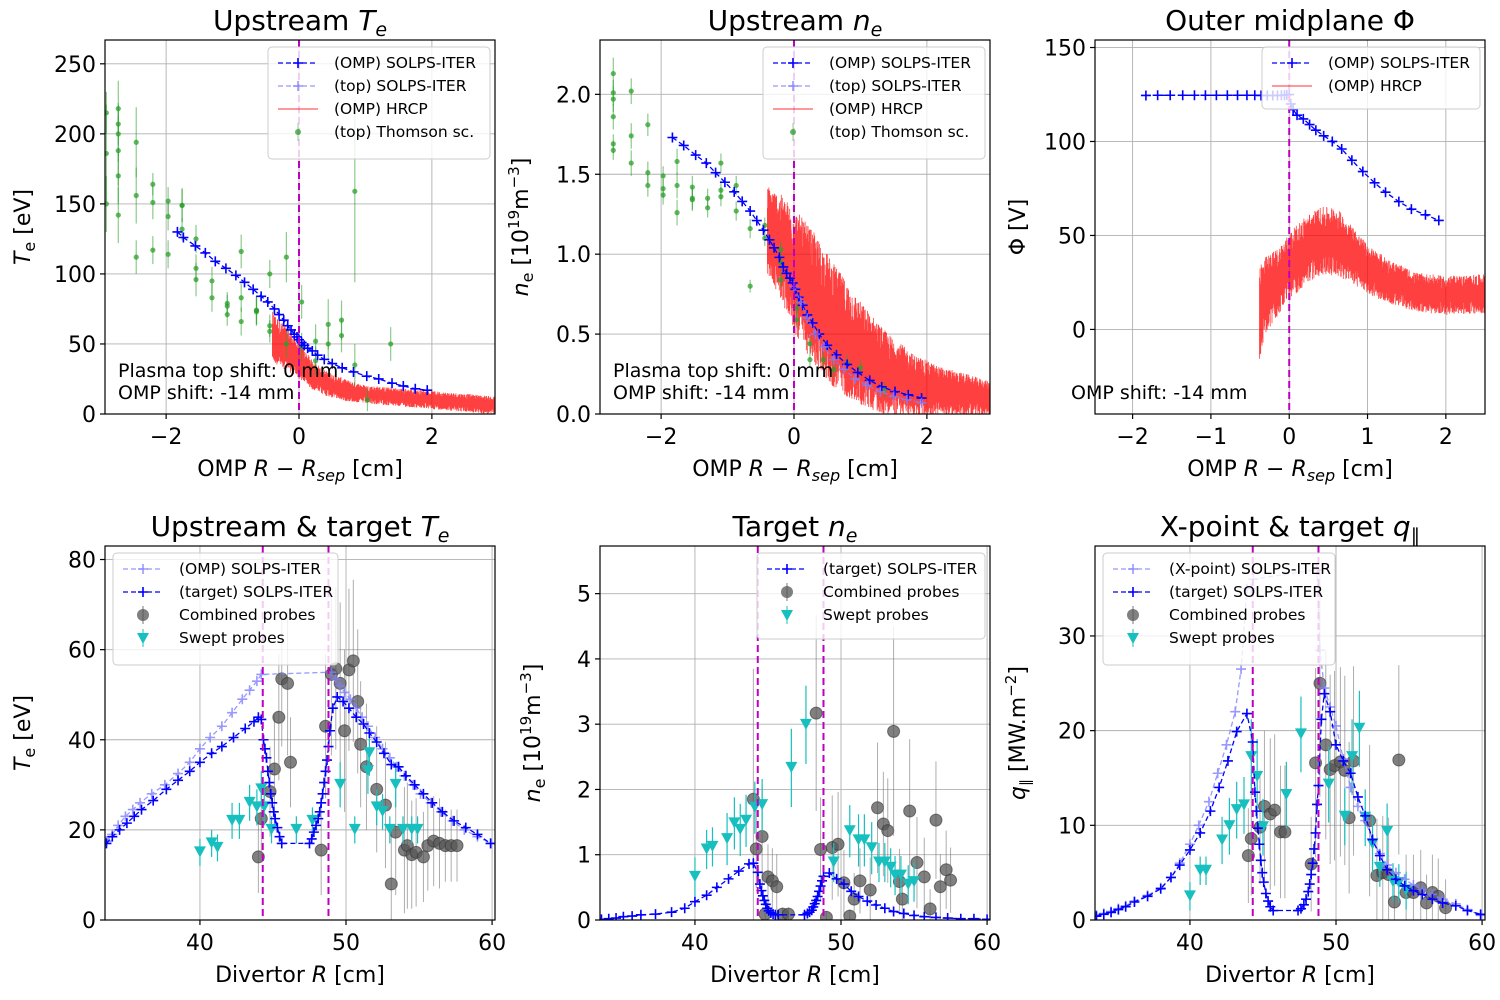  Describe the element at coordinates (1416, 536) in the screenshot. I see `title-subscript: ∥` at that location.